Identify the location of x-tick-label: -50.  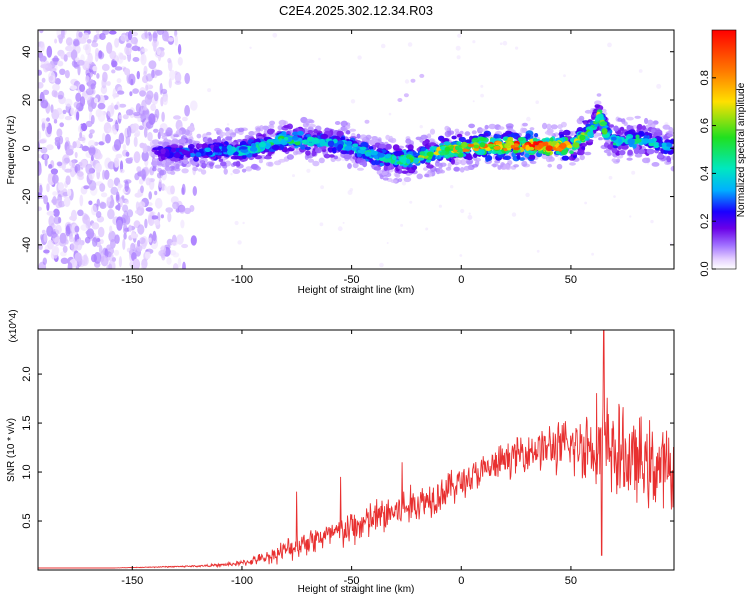
(352, 280).